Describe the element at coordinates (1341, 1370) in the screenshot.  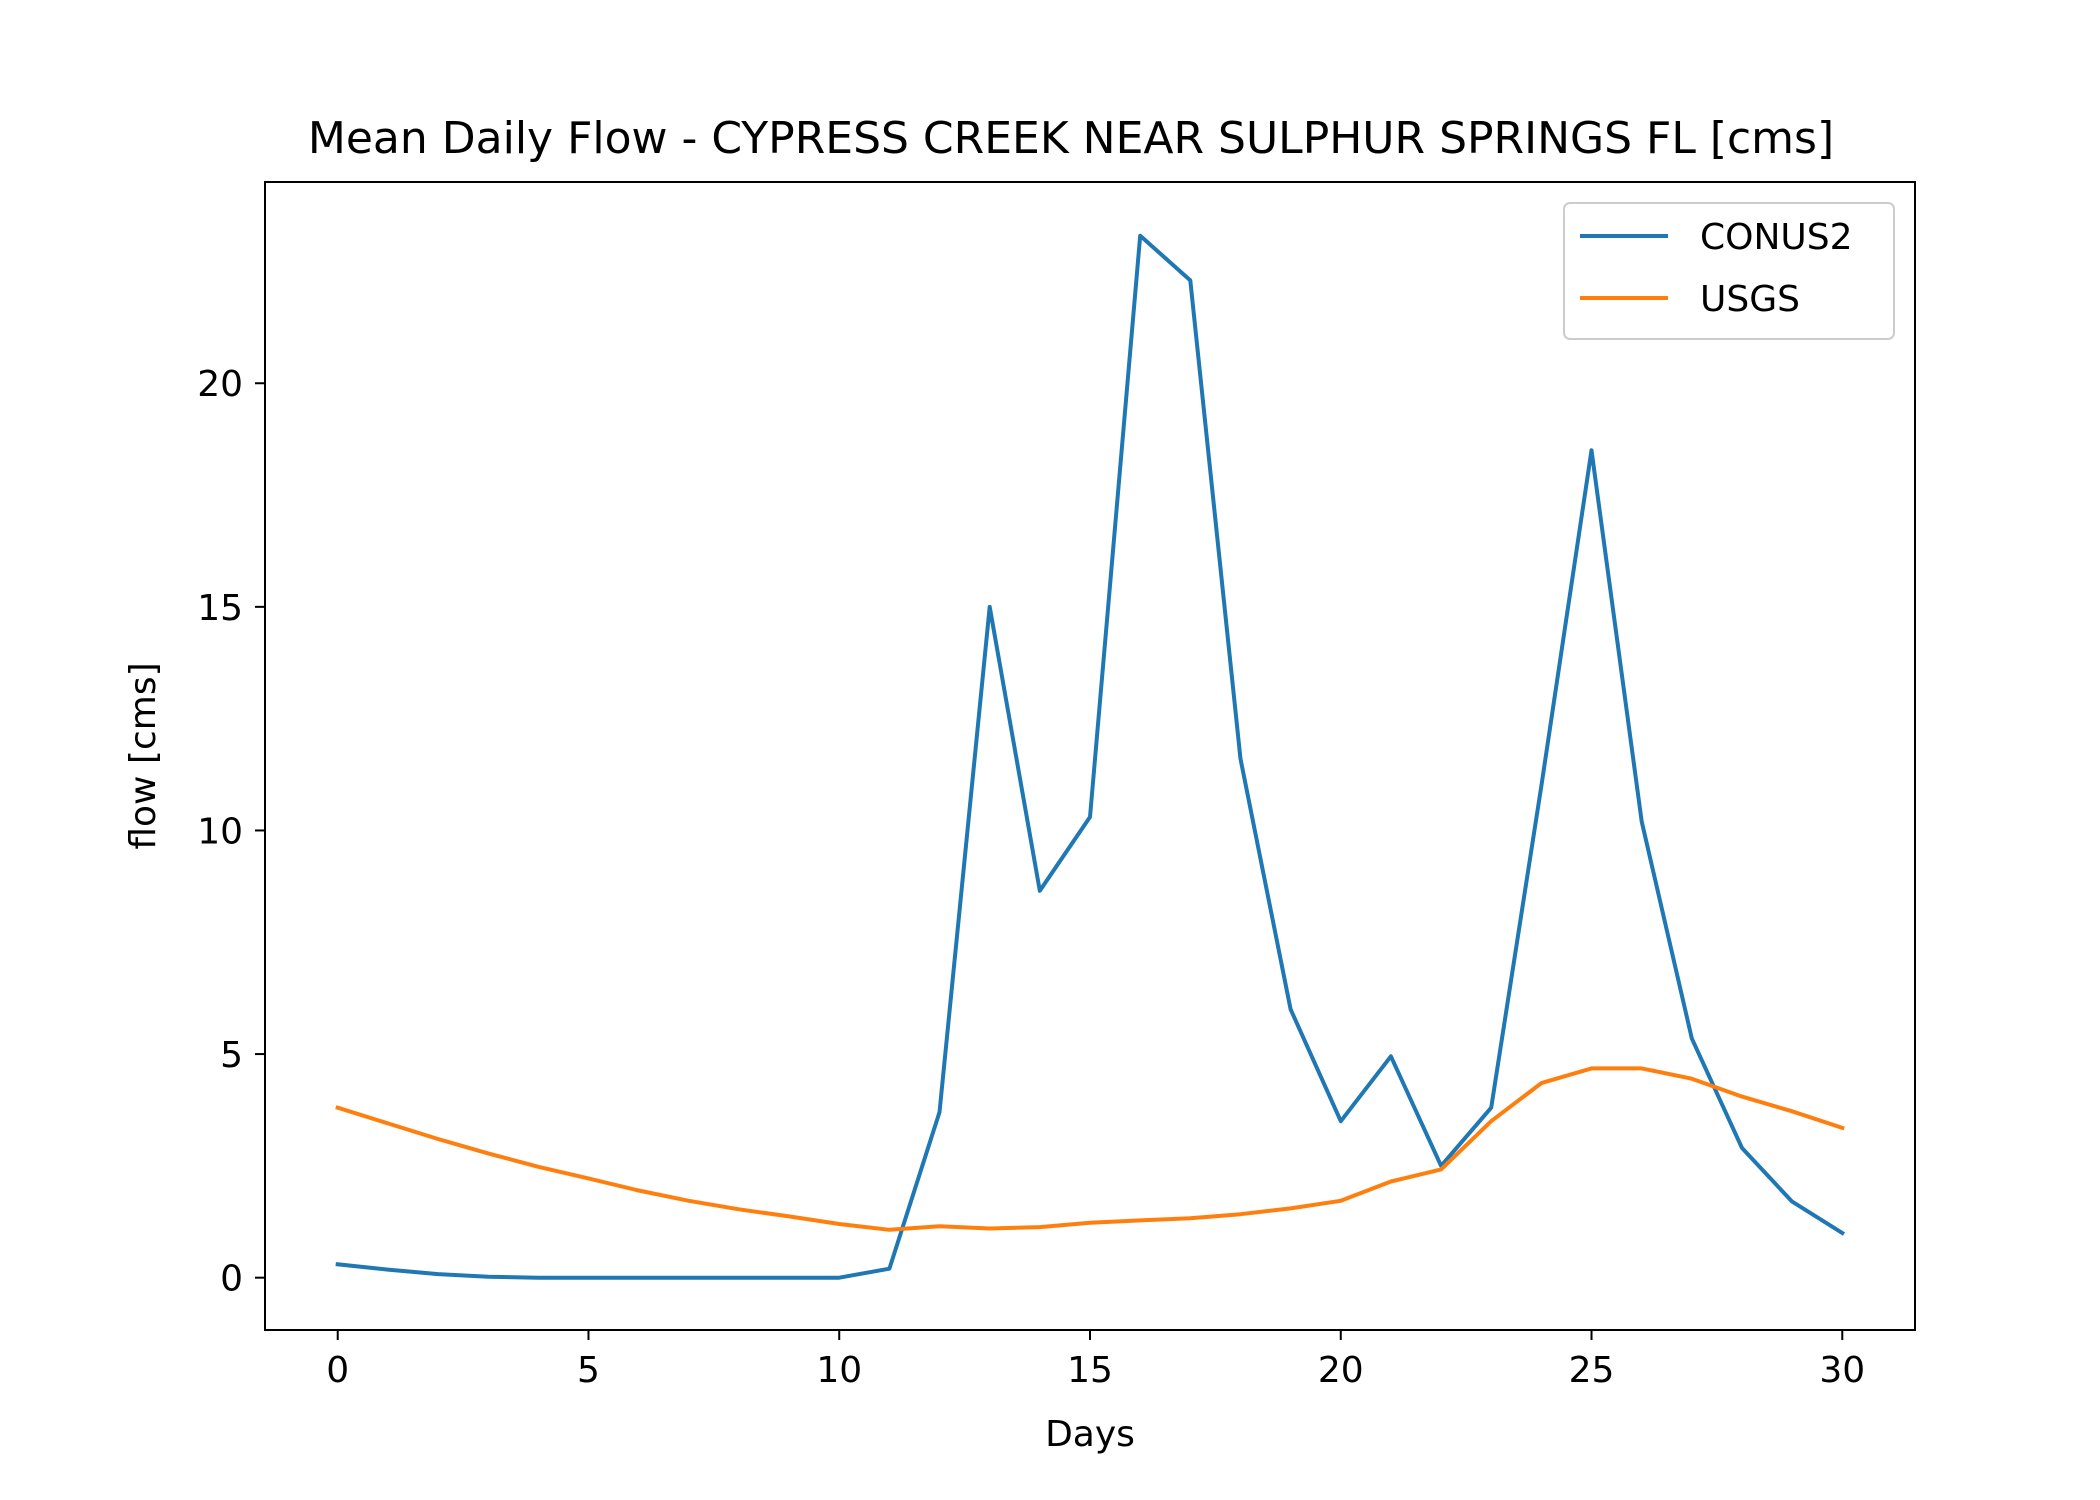
I see `x-tick-label: 20` at that location.